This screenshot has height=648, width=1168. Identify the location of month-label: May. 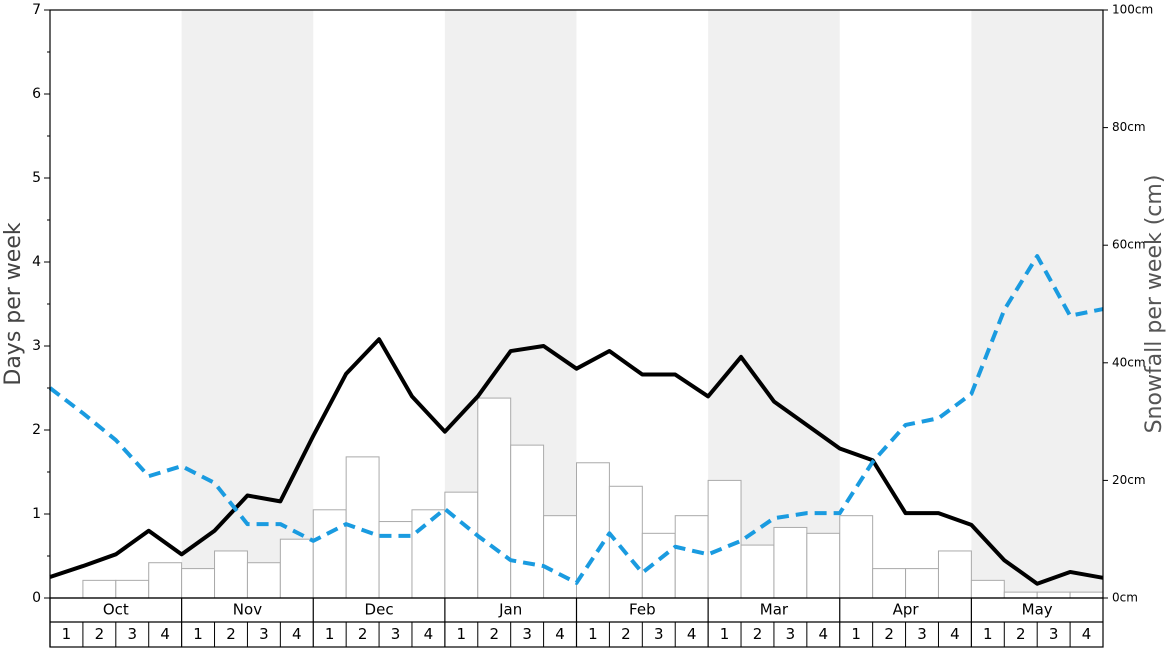
(1037, 610).